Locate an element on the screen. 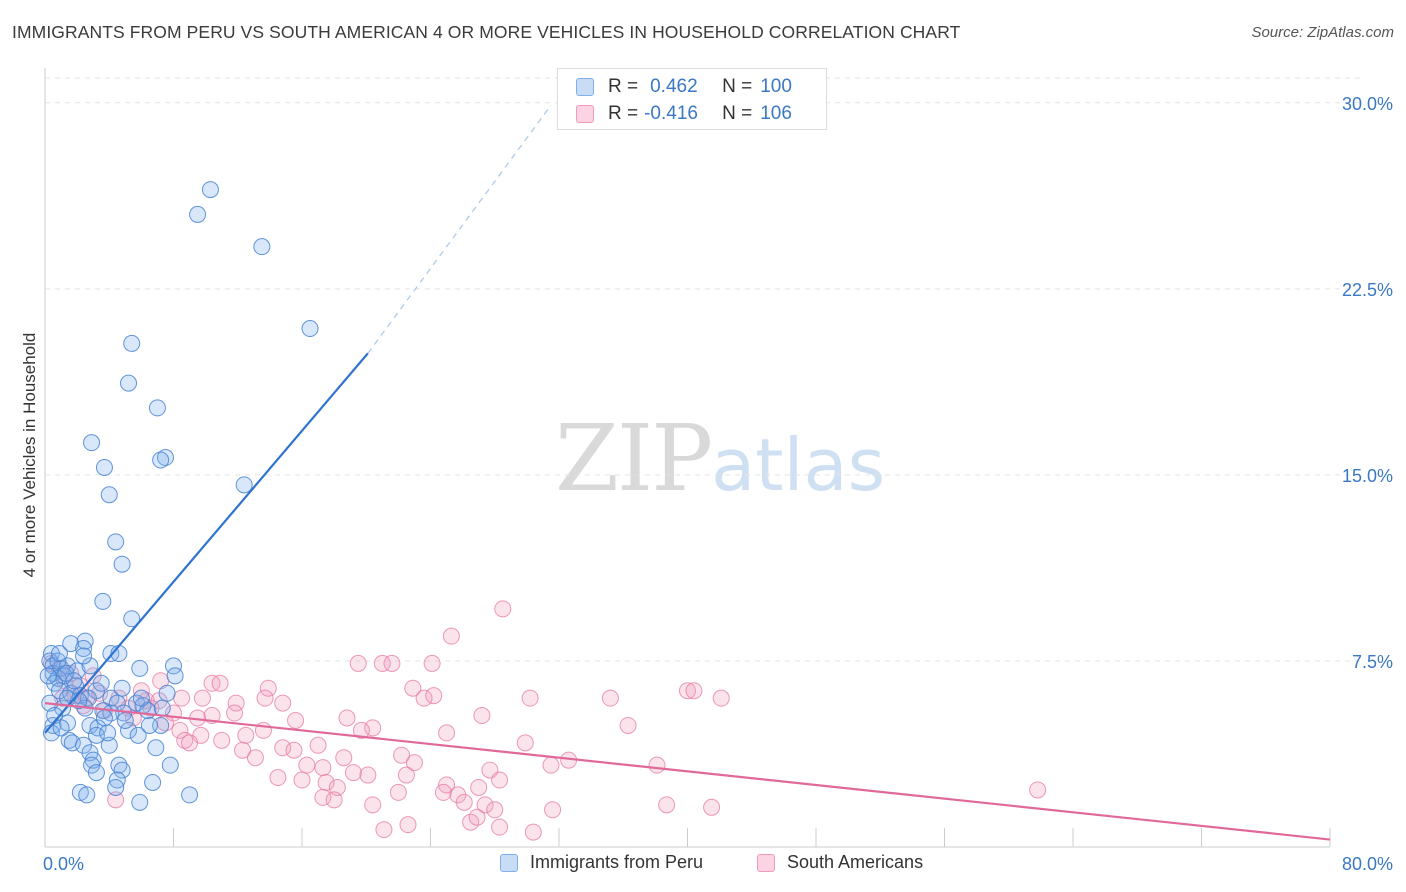 Image resolution: width=1406 pixels, height=892 pixels. series-legend: Immigrants from Peru South Americans is located at coordinates (703, 864).